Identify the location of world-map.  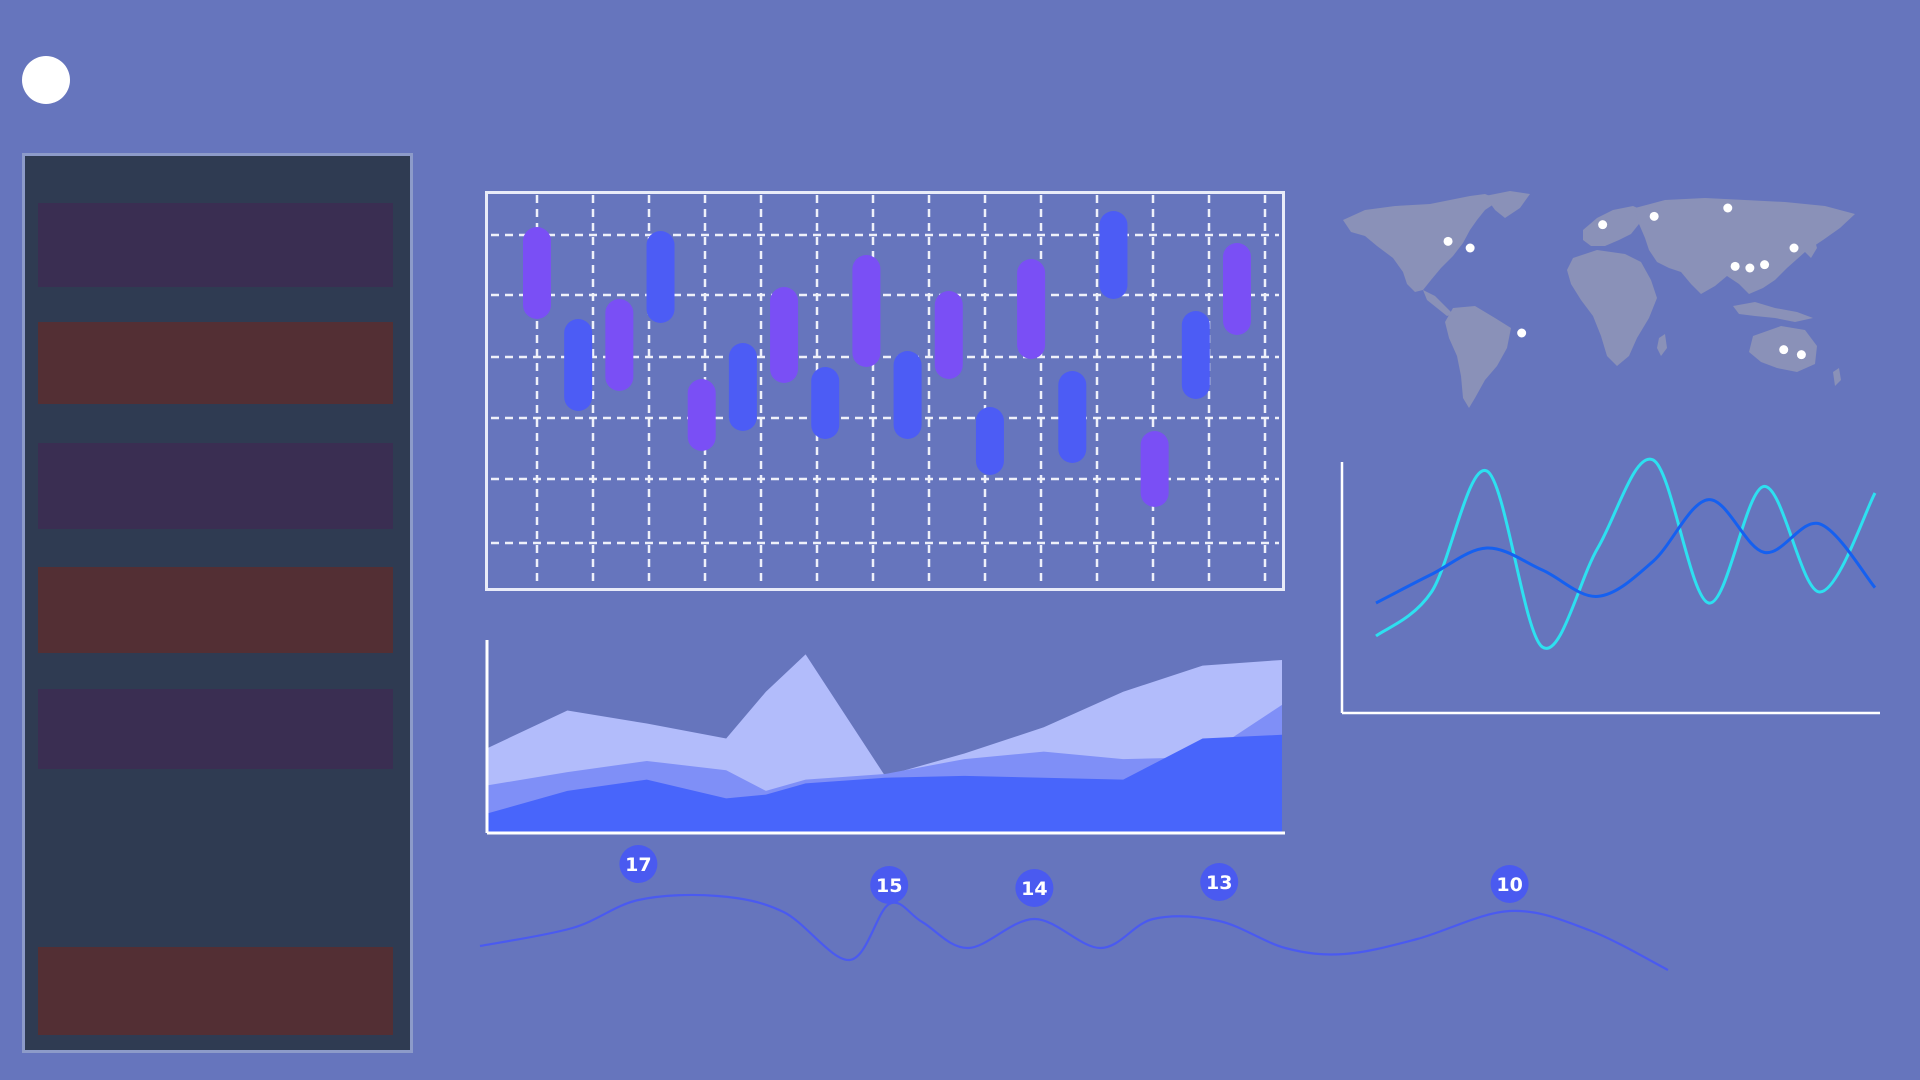
(1599, 299).